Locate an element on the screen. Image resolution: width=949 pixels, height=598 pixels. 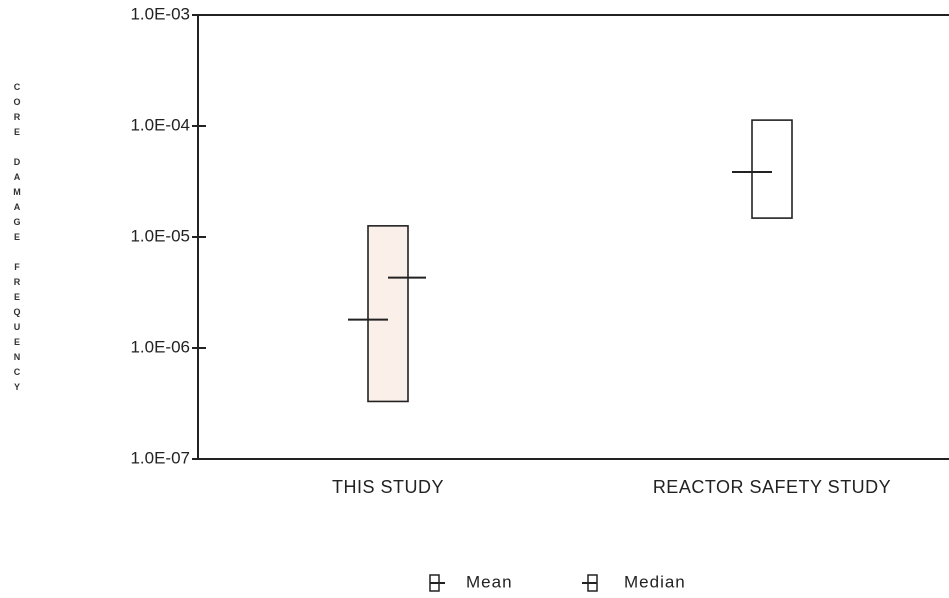
y-tick-label: 1.0E-05 is located at coordinates (160, 235).